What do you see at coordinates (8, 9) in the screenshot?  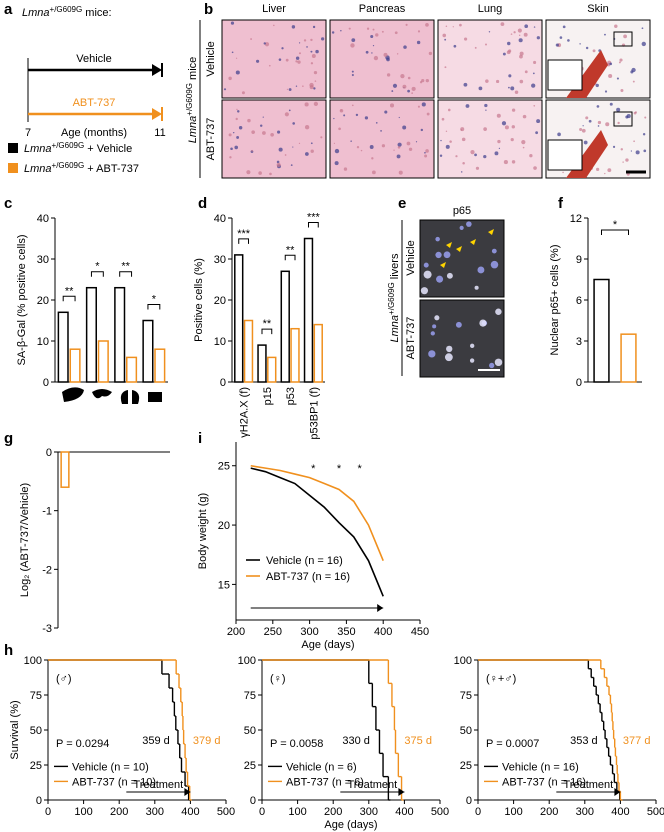 I see `panel-label: a` at bounding box center [8, 9].